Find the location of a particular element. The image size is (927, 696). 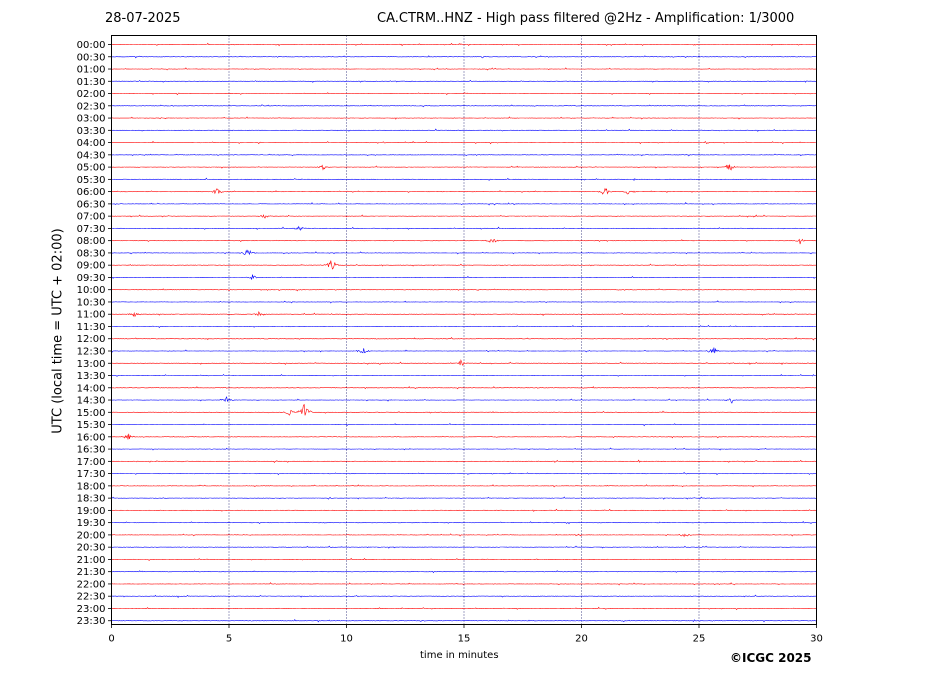

y-tick-label: 14:30 is located at coordinates (91, 401).